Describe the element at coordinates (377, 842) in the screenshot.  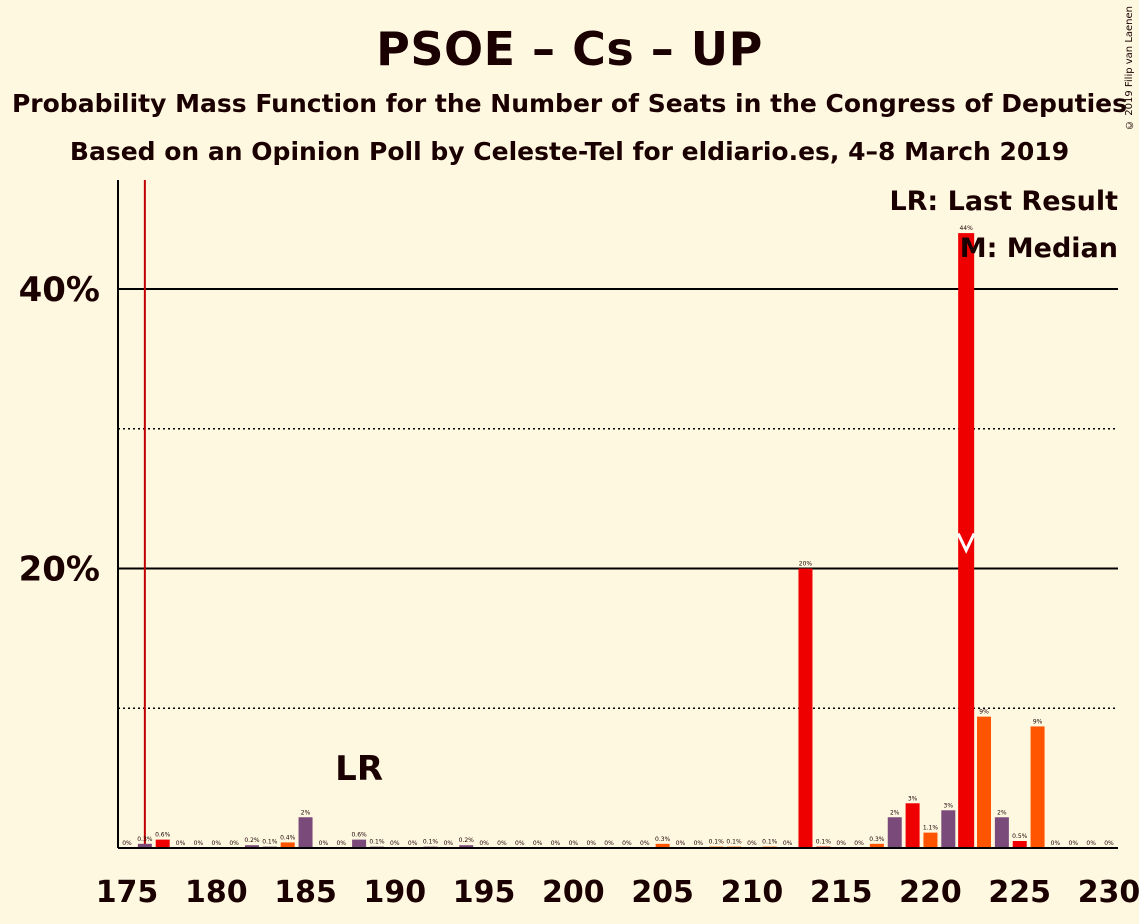
I see `bar-label-189: 0.1%` at that location.